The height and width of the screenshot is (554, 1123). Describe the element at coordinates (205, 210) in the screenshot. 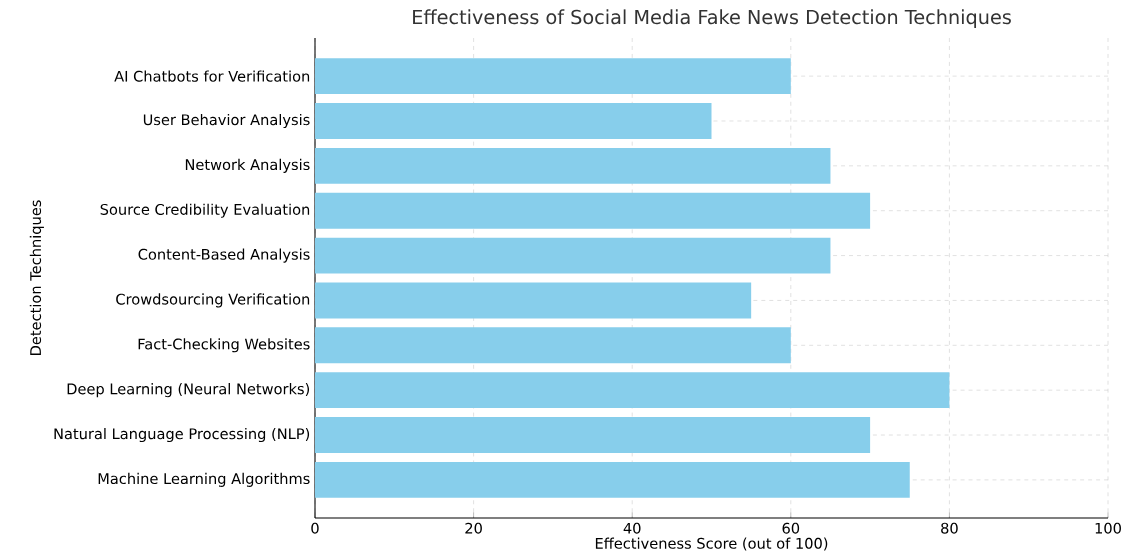

I see `y-tick-label: Source Credibility Evaluation` at that location.